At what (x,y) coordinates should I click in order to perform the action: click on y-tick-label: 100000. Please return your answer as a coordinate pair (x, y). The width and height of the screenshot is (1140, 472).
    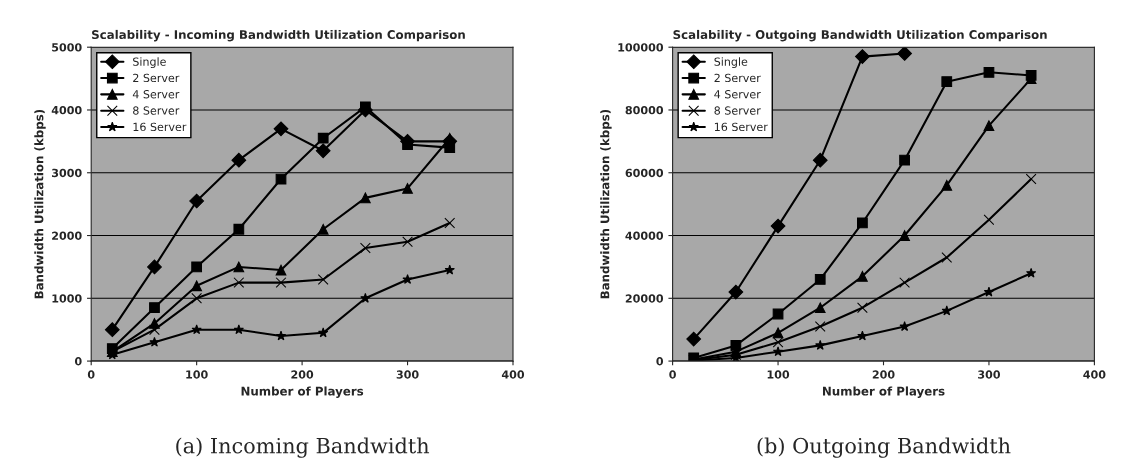
    Looking at the image, I should click on (641, 47).